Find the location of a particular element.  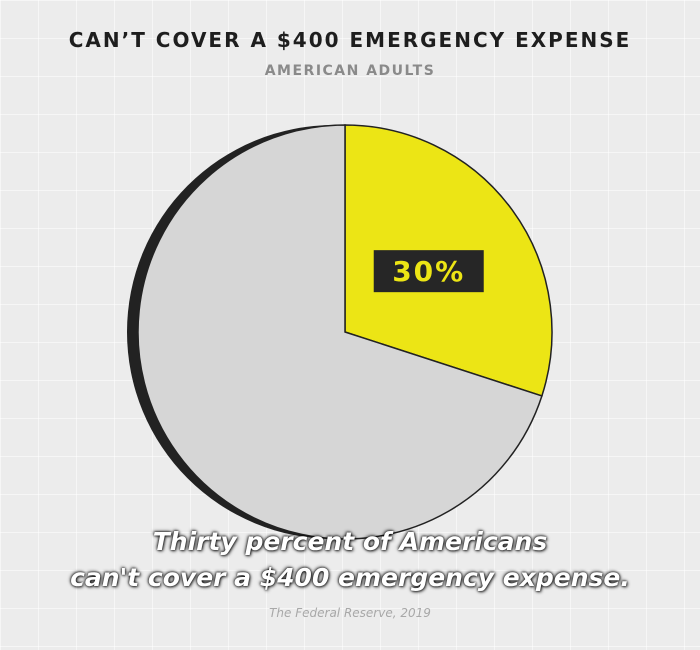

source-credit: The Federal Reserve, 2019 is located at coordinates (350, 613).